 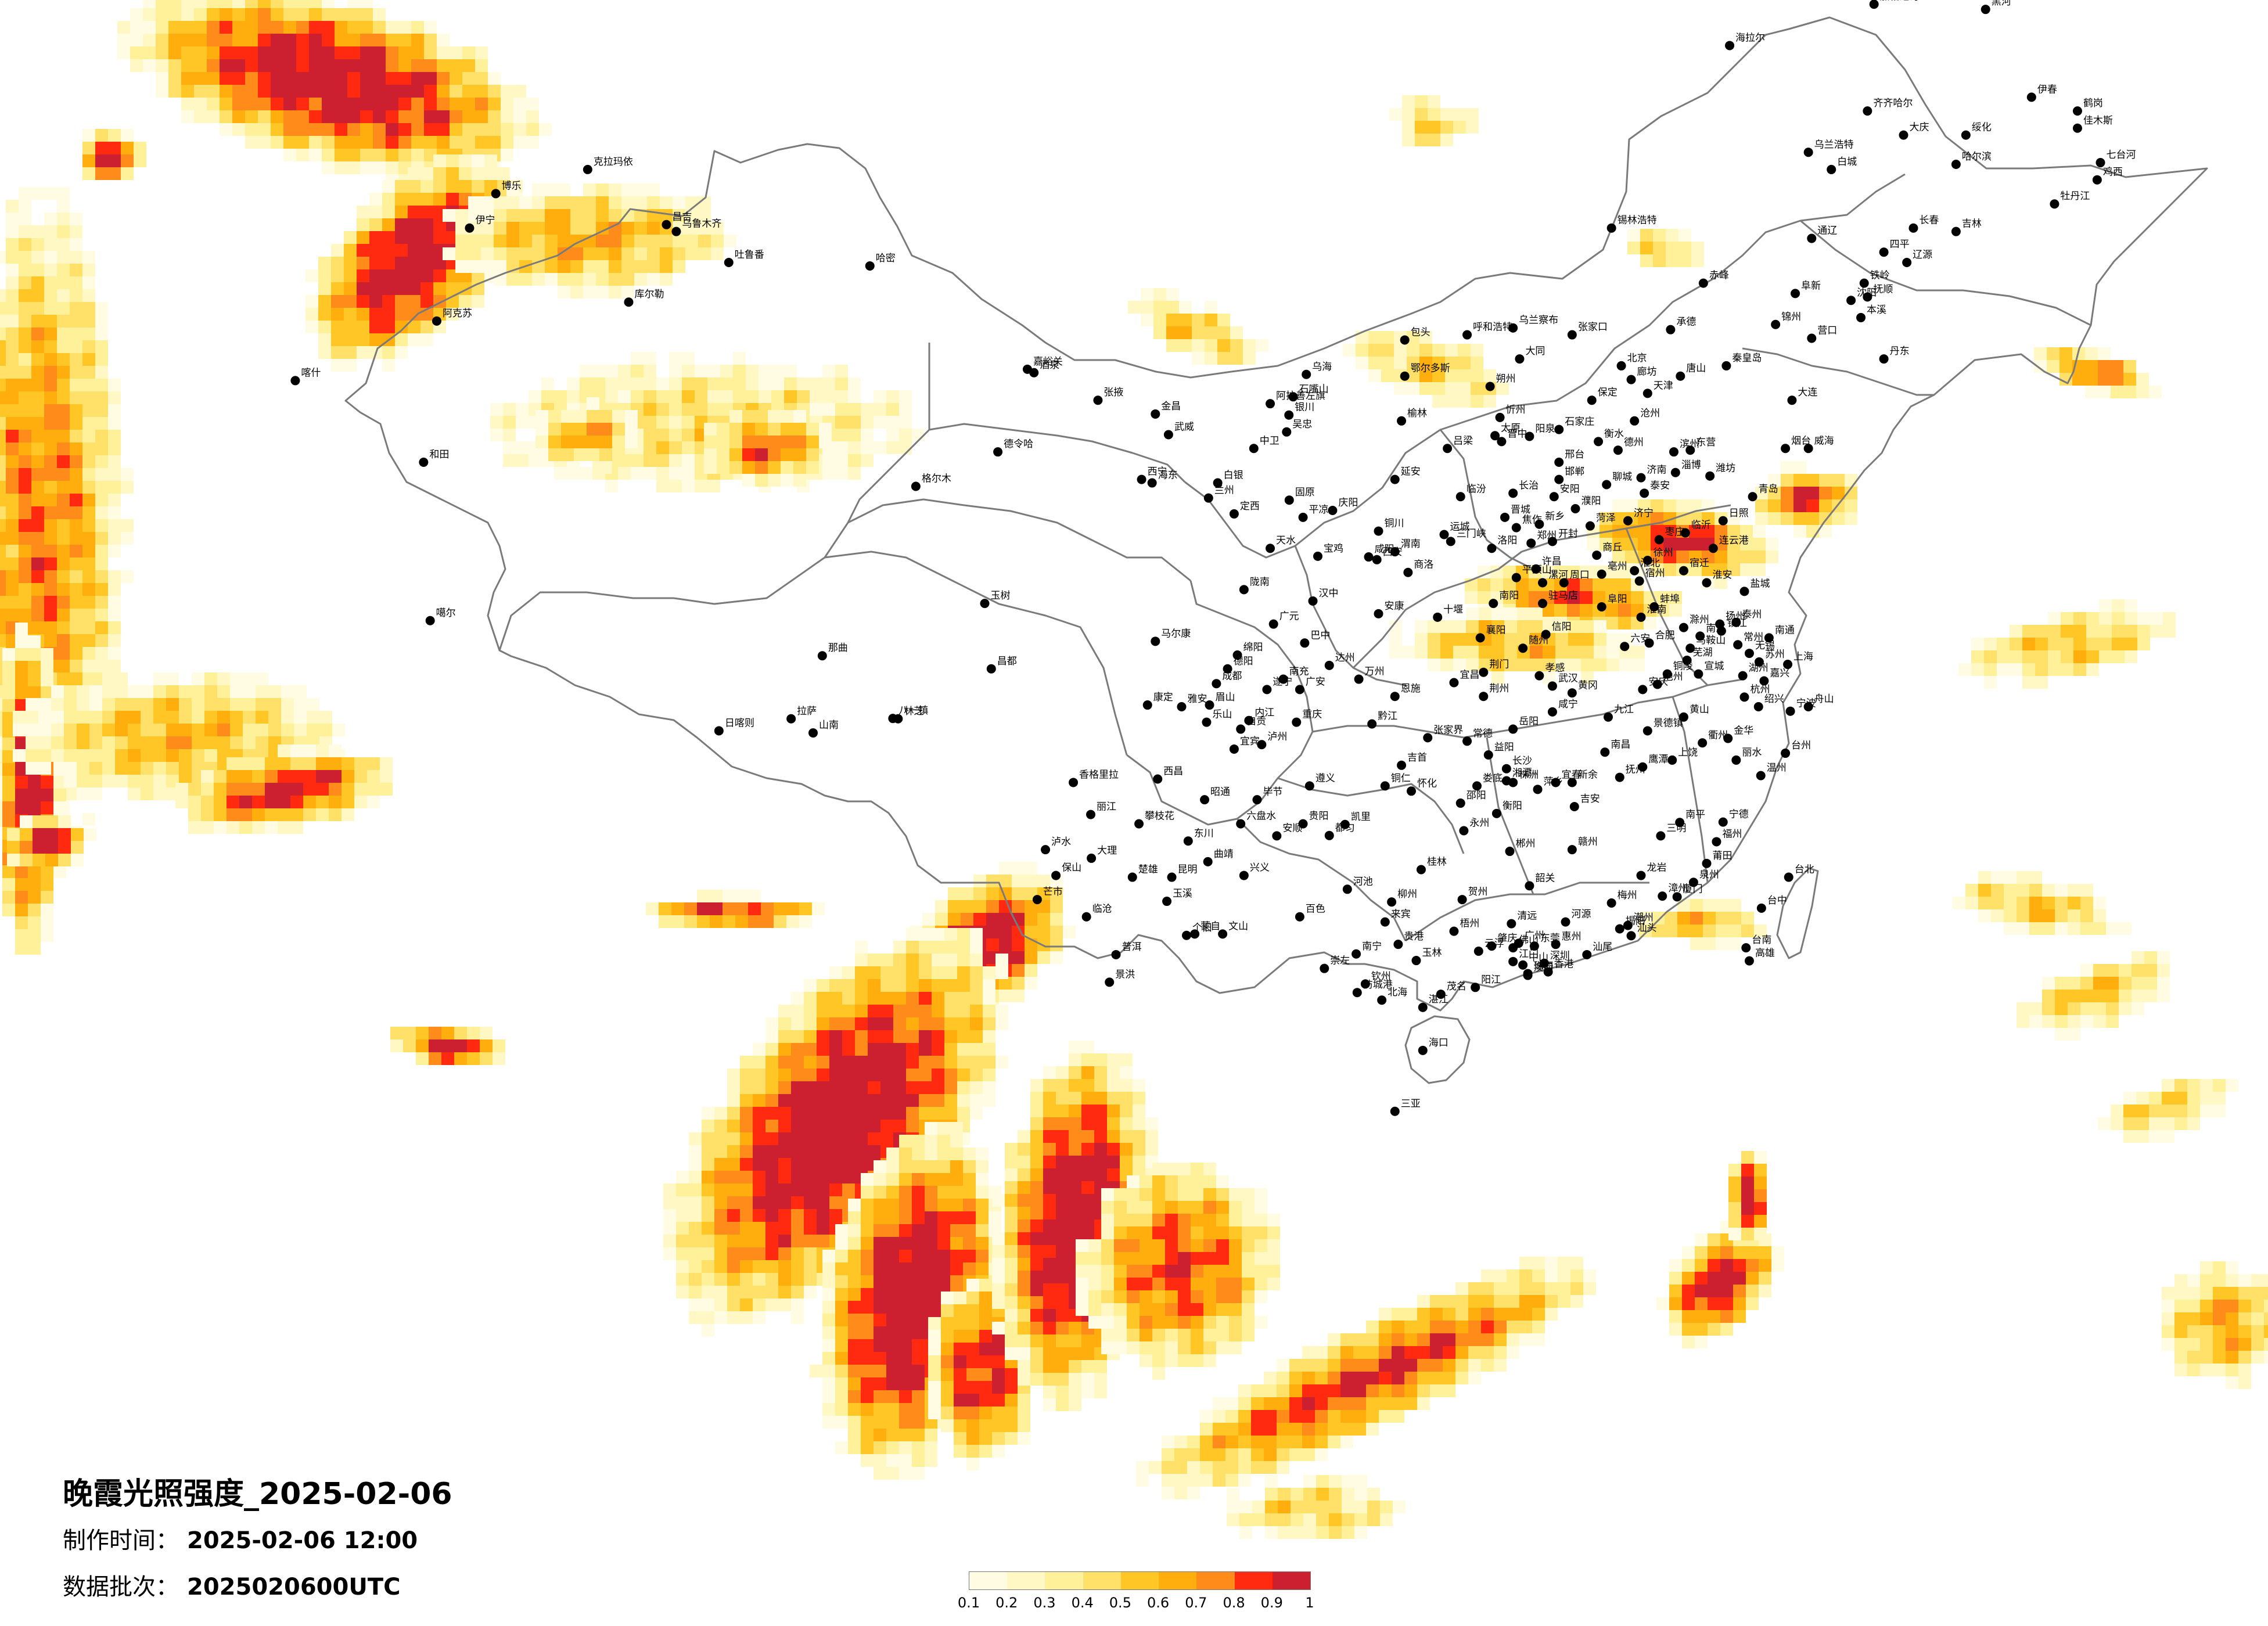 What do you see at coordinates (1588, 842) in the screenshot?
I see `city-label: 赣州` at bounding box center [1588, 842].